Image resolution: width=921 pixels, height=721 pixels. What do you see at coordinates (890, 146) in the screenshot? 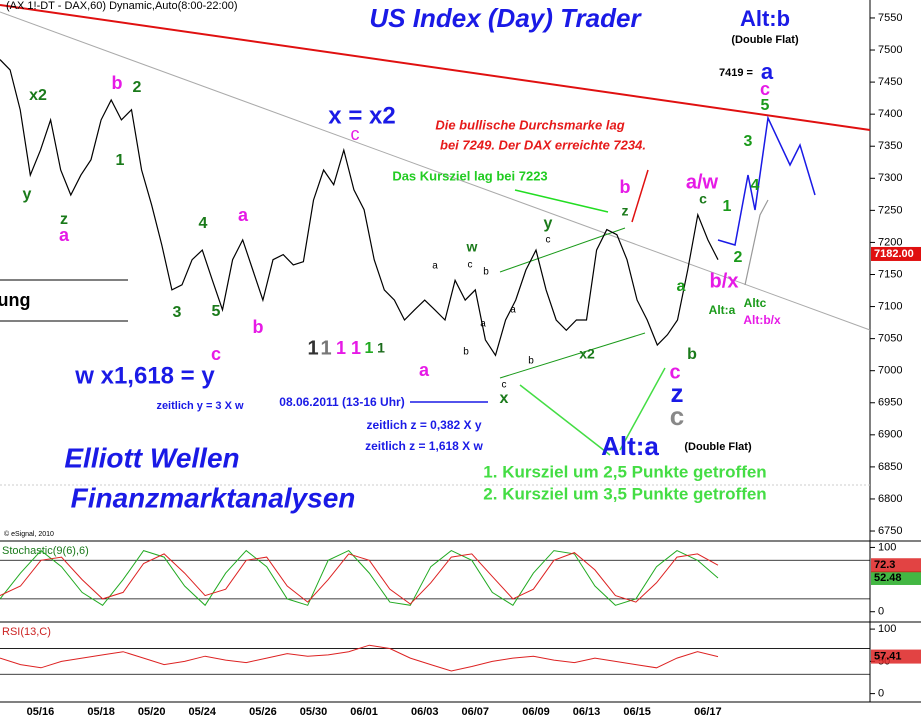
I see `y-tick-label: 7350` at bounding box center [890, 146].